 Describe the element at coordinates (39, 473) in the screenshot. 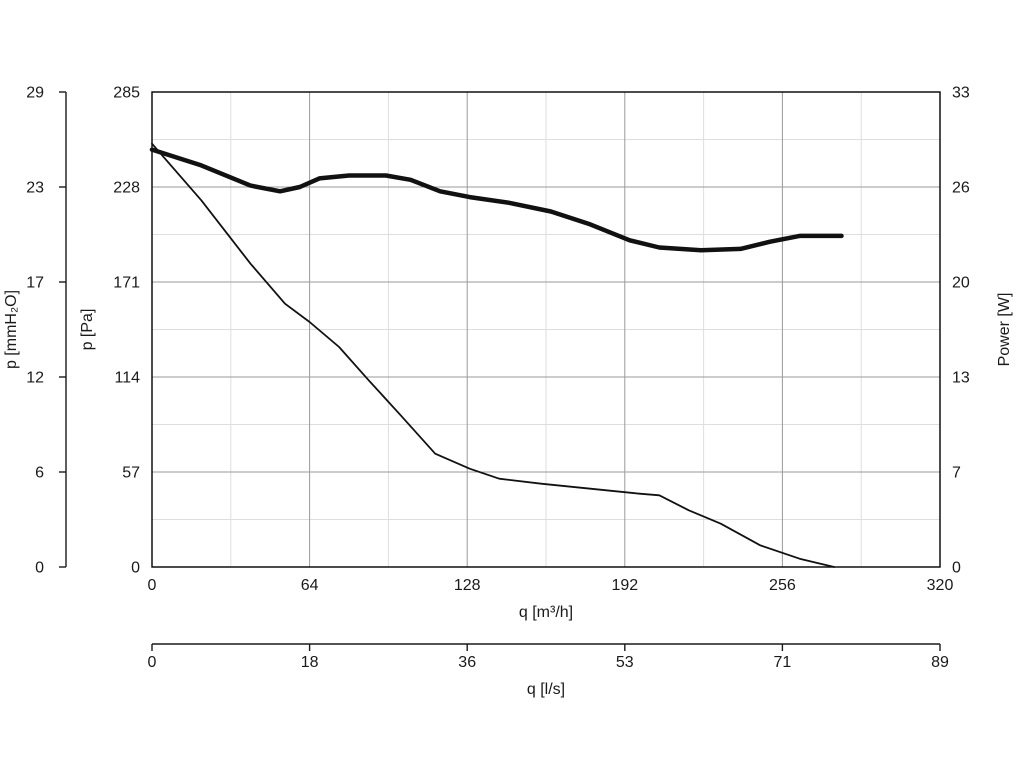

I see `svg-text: 6` at that location.